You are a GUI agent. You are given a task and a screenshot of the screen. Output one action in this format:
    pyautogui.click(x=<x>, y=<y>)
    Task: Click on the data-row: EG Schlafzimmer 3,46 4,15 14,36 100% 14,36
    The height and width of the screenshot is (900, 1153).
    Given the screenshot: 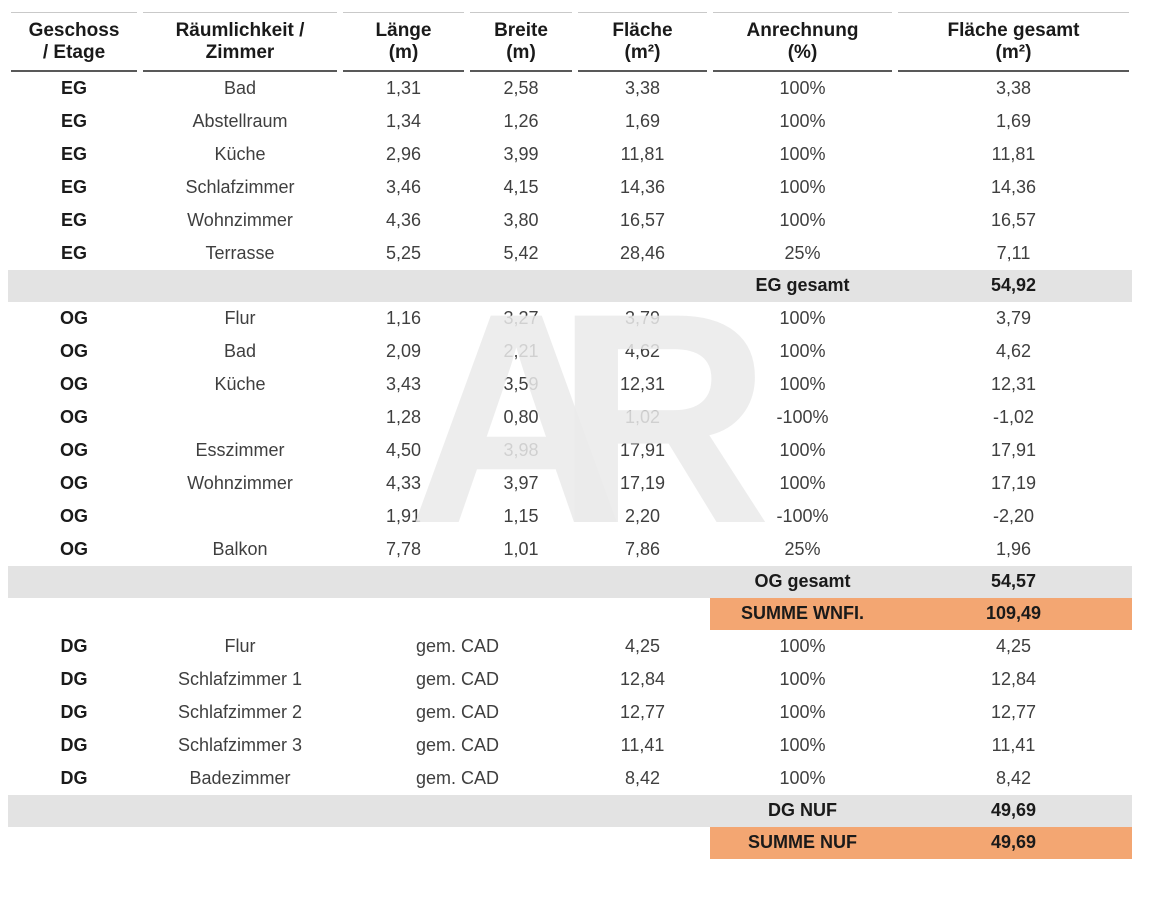 What is the action you would take?
    pyautogui.click(x=570, y=187)
    